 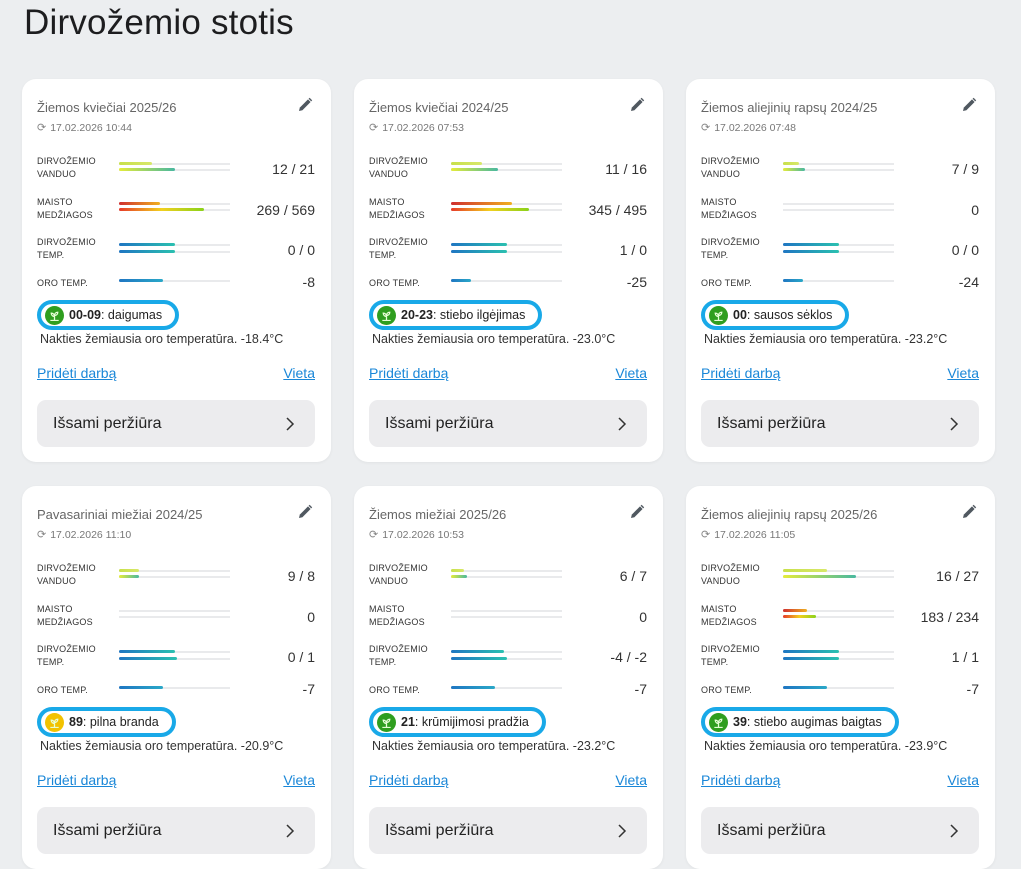 What do you see at coordinates (789, 514) in the screenshot?
I see `card-title: Žiemos aliejinių rapsų 2025/26` at bounding box center [789, 514].